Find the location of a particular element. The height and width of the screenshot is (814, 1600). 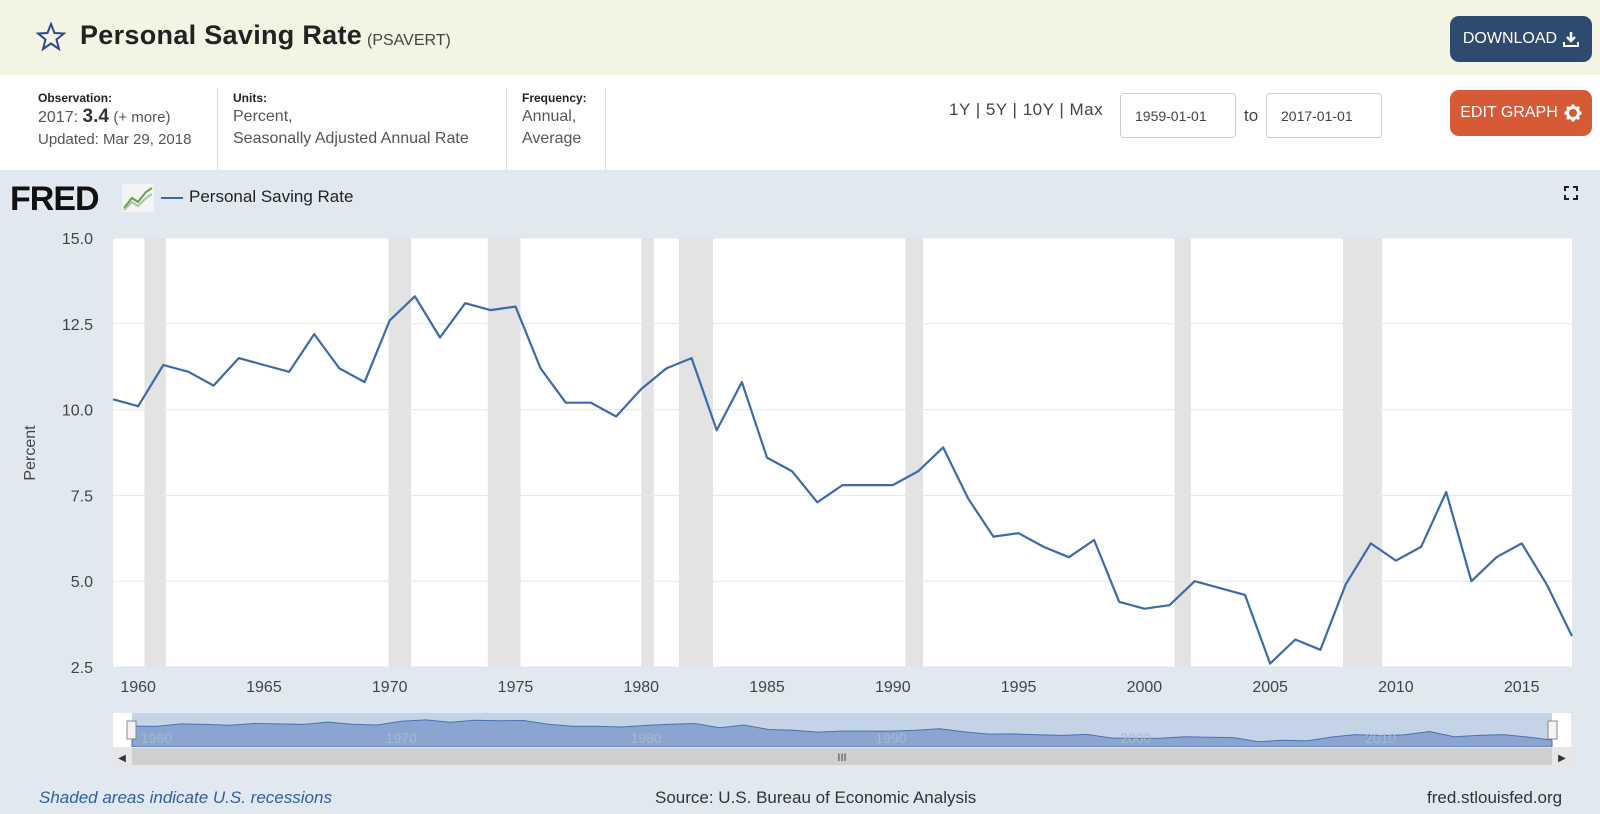

updated-date: Updated: Mar 29, 2018 is located at coordinates (115, 139).